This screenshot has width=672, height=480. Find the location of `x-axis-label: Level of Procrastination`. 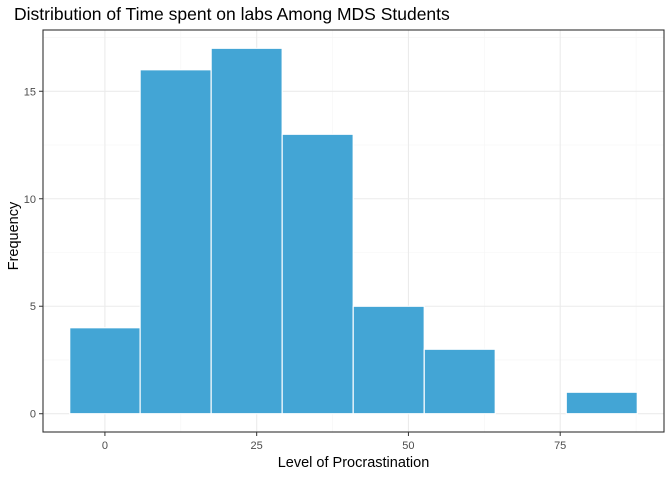

x-axis-label: Level of Procrastination is located at coordinates (353, 463).